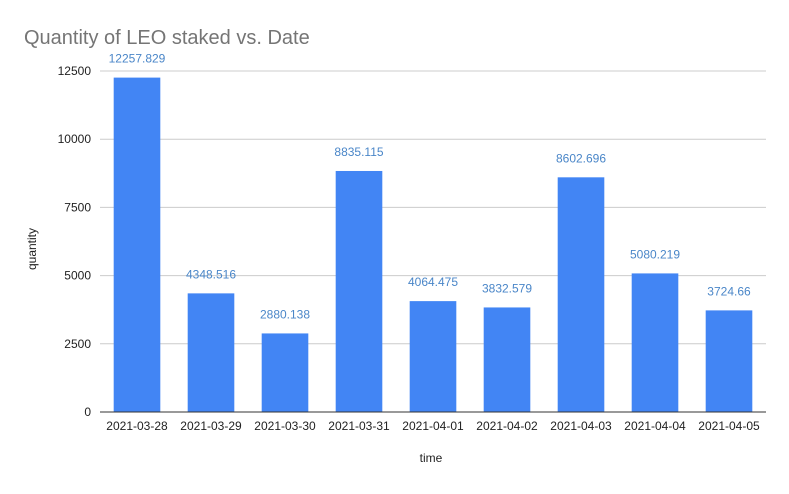  I want to click on y-tick-label: 0, so click(87, 412).